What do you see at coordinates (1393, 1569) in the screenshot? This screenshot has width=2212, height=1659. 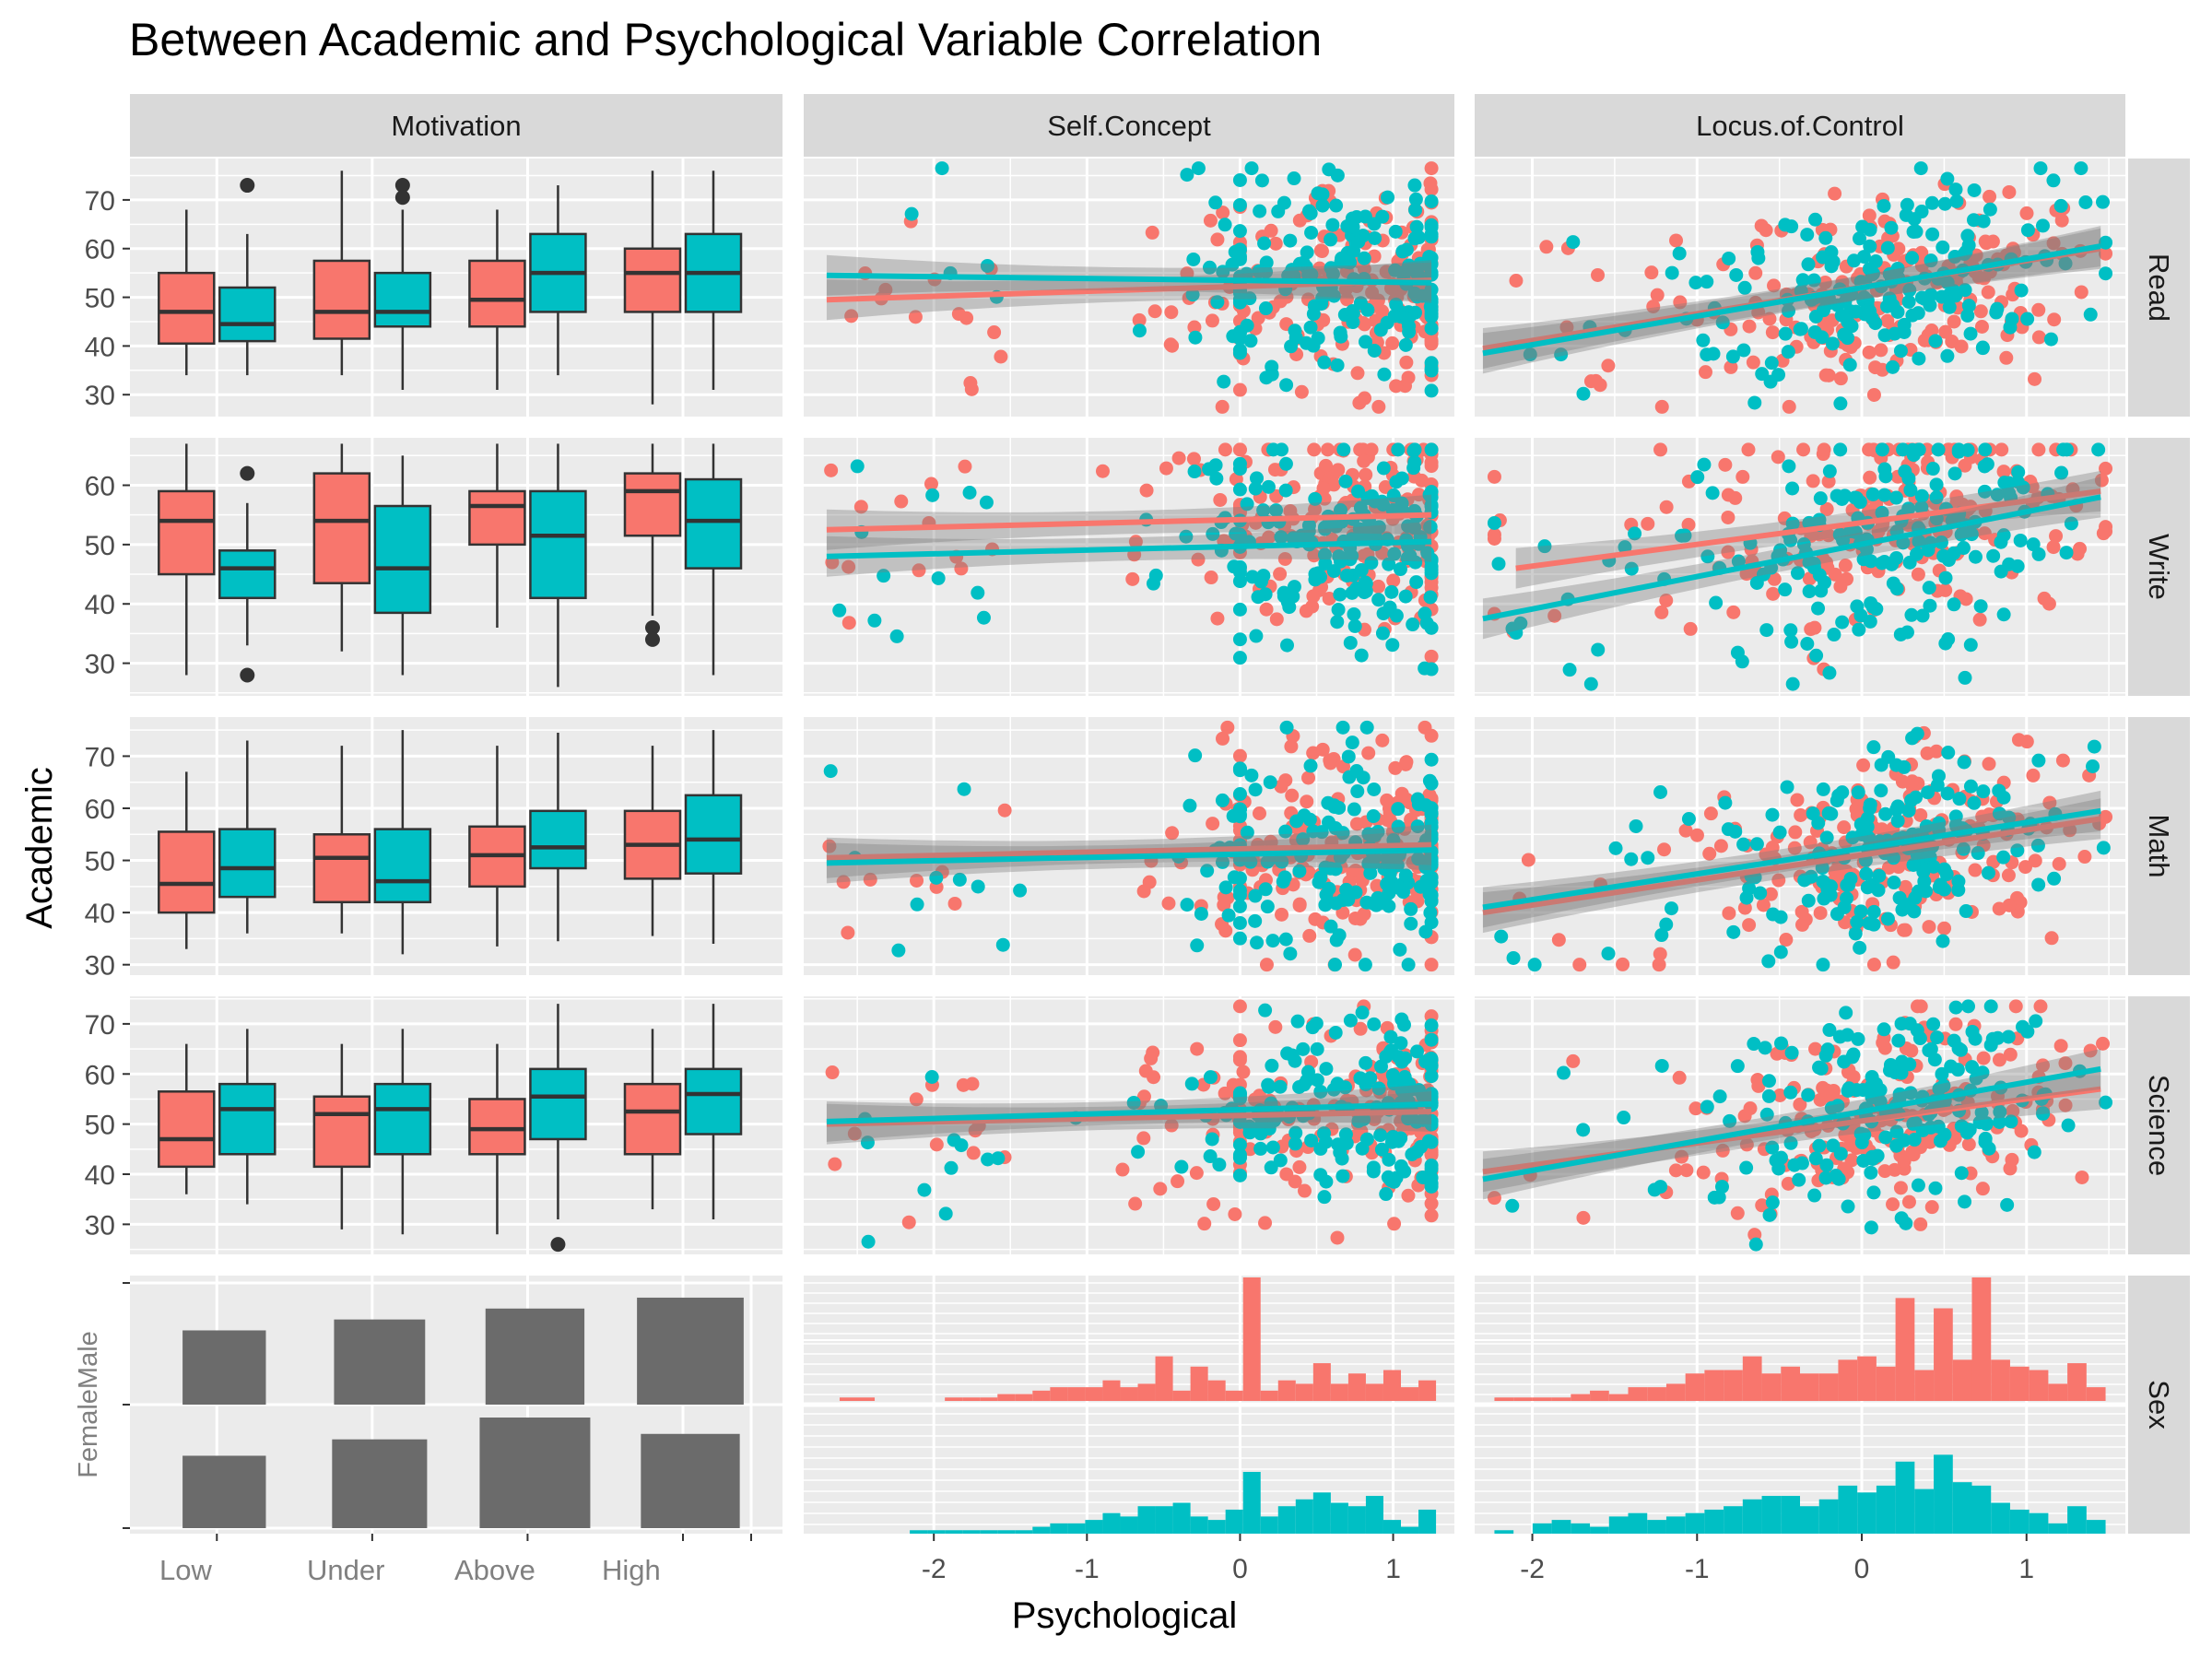 I see `x-tick-label: 1` at bounding box center [1393, 1569].